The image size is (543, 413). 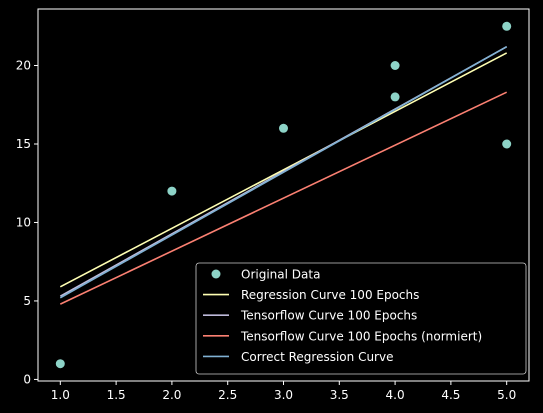 I want to click on y-tick-label: 15, so click(x=23, y=144).